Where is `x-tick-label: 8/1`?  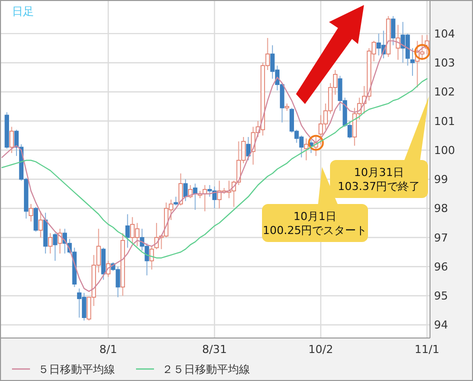
x-tick-label: 8/1 is located at coordinates (108, 349).